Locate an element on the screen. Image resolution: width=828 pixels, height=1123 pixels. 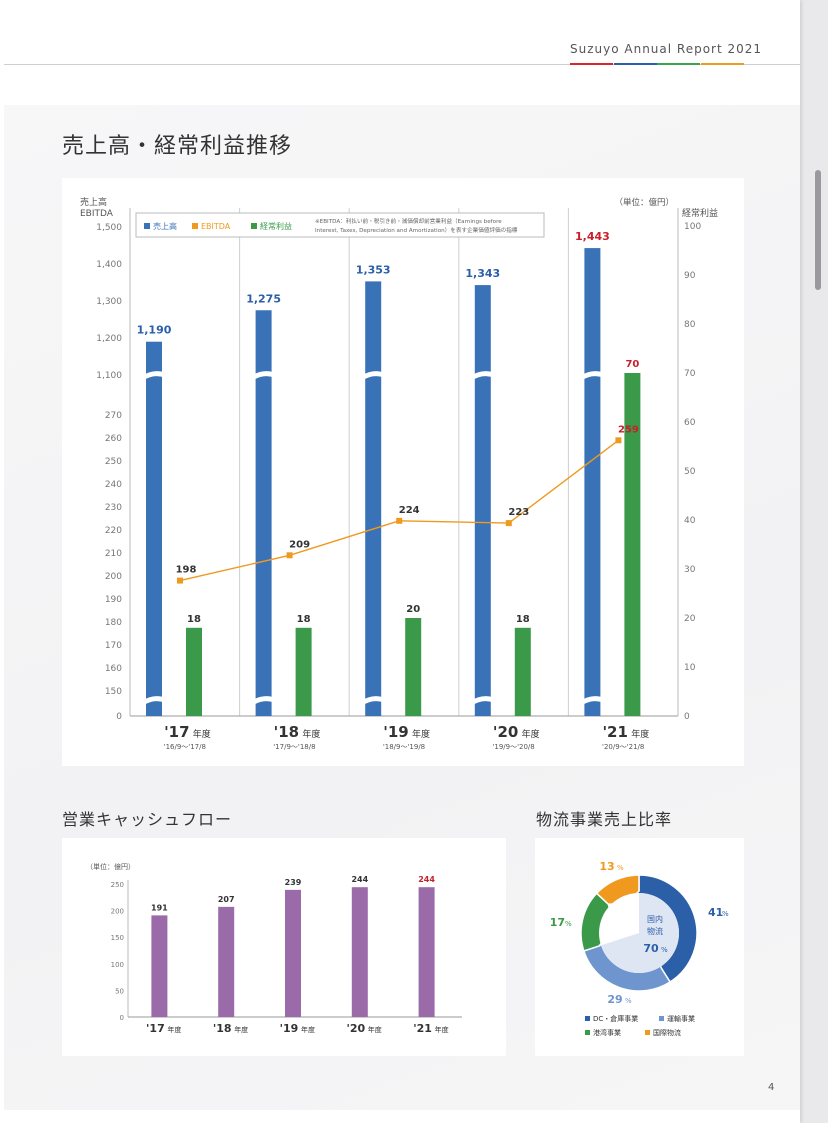
category-period-label: '16/9～'17/8 is located at coordinates (185, 747).